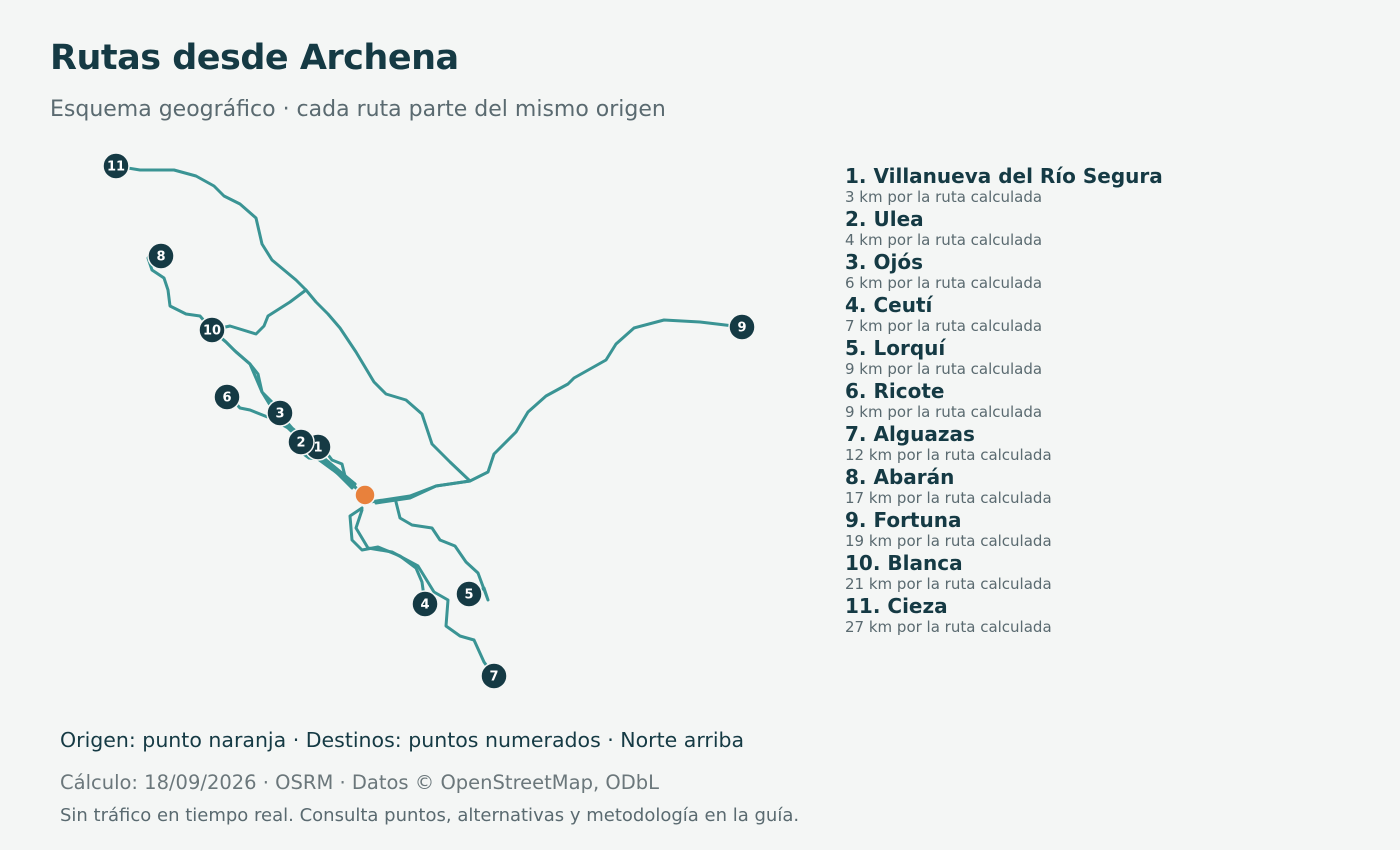 The width and height of the screenshot is (1400, 850). I want to click on origin-marker, so click(365, 495).